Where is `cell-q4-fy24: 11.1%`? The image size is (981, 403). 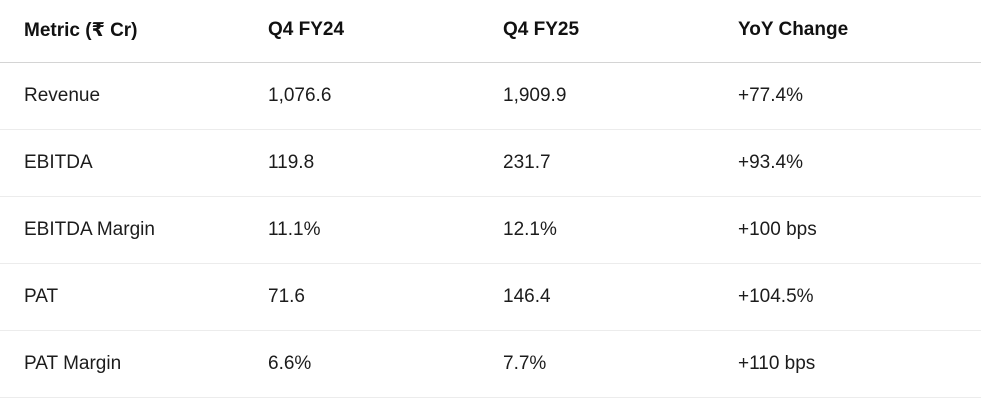
cell-q4-fy24: 11.1% is located at coordinates (385, 230).